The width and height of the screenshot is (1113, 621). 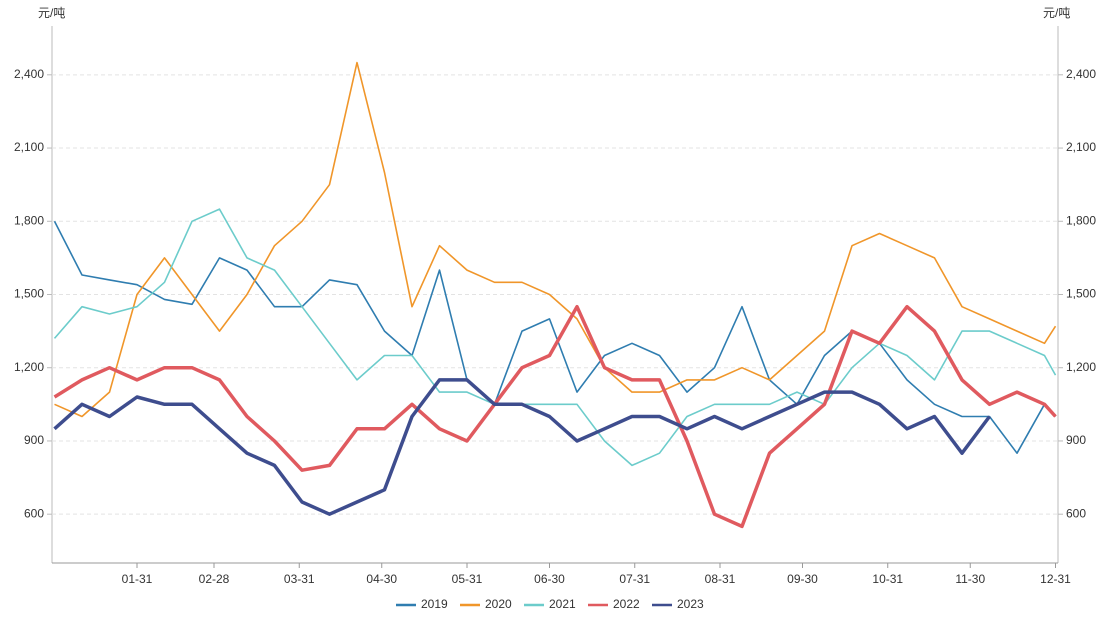 What do you see at coordinates (29, 220) in the screenshot?
I see `y-tick-label: 1,800` at bounding box center [29, 220].